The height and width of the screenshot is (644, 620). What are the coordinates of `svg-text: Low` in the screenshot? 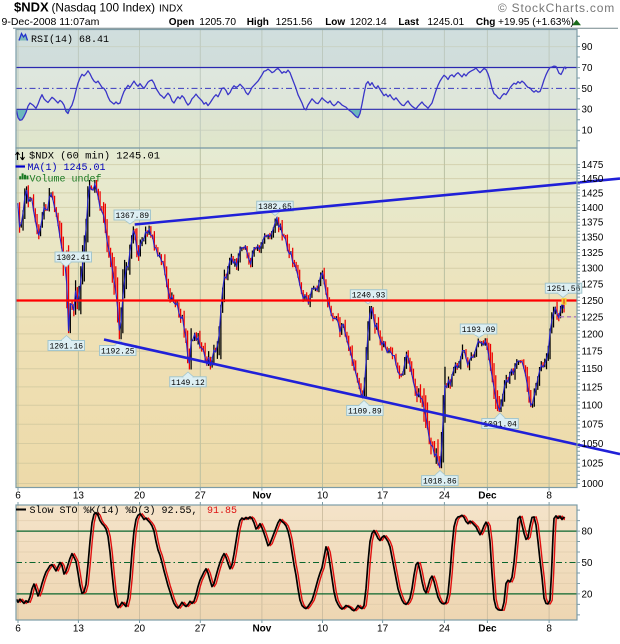 It's located at (335, 22).